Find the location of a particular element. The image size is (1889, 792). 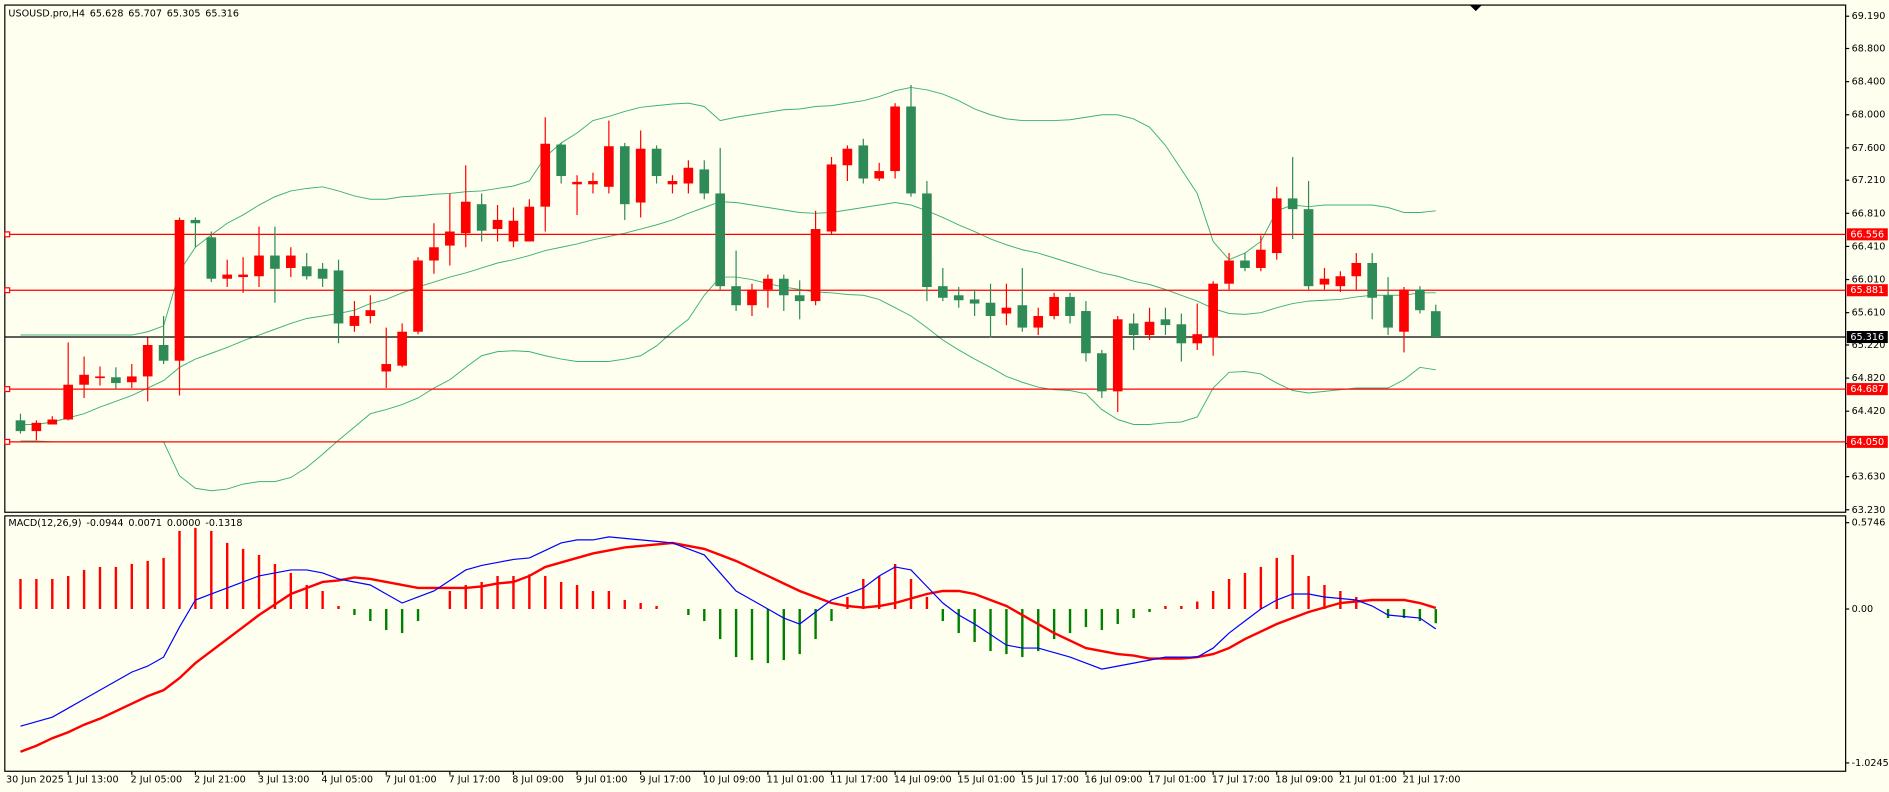

y-tick-label: 68.000 is located at coordinates (1869, 115).